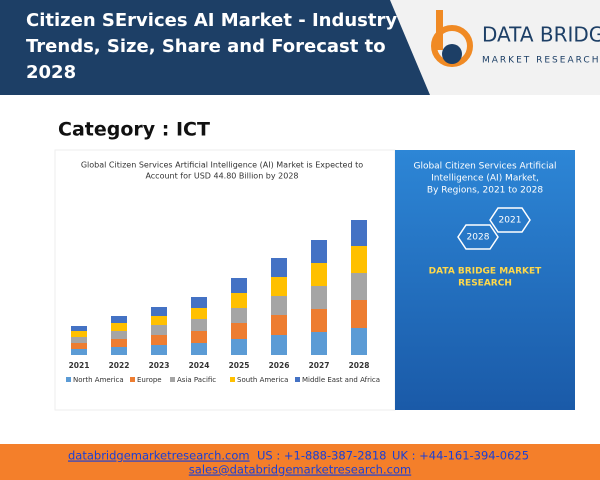 Image resolution: width=600 pixels, height=480 pixels. Describe the element at coordinates (79, 365) in the screenshot. I see `x-tick-label: 2021` at that location.